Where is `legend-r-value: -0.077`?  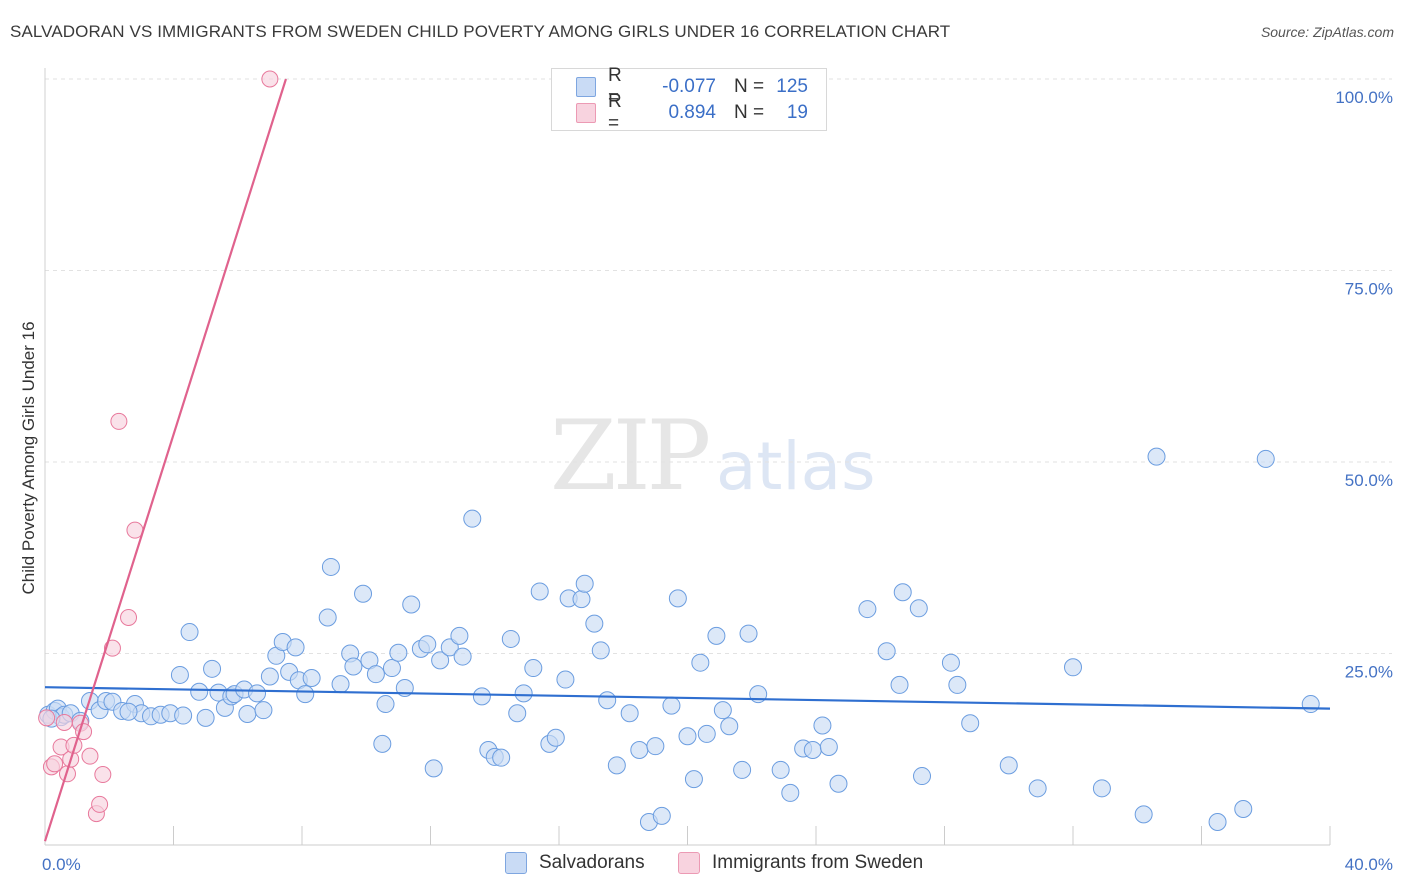 legend-r-value: -0.077 is located at coordinates (689, 86).